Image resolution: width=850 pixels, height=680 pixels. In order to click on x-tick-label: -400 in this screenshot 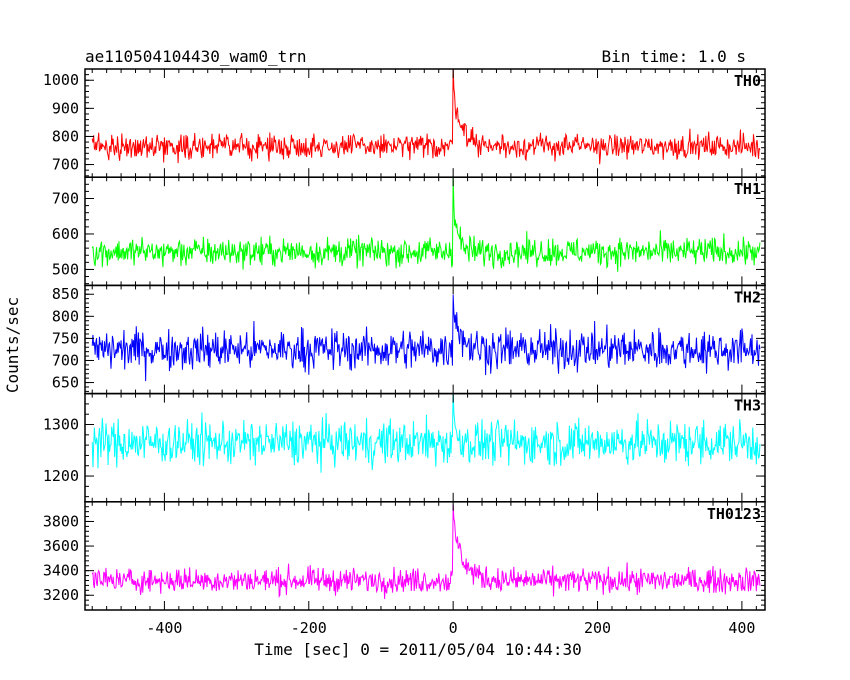, I will do `click(164, 628)`.